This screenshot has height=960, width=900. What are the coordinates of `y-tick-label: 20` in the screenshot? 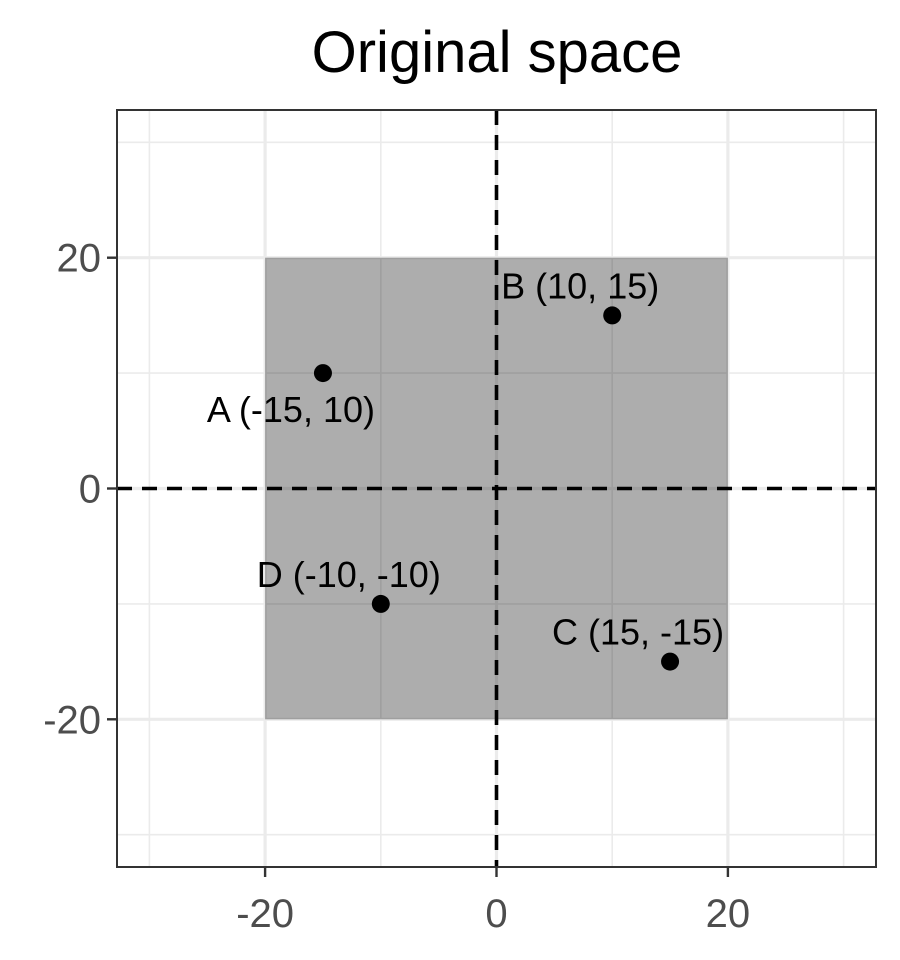 It's located at (79, 259).